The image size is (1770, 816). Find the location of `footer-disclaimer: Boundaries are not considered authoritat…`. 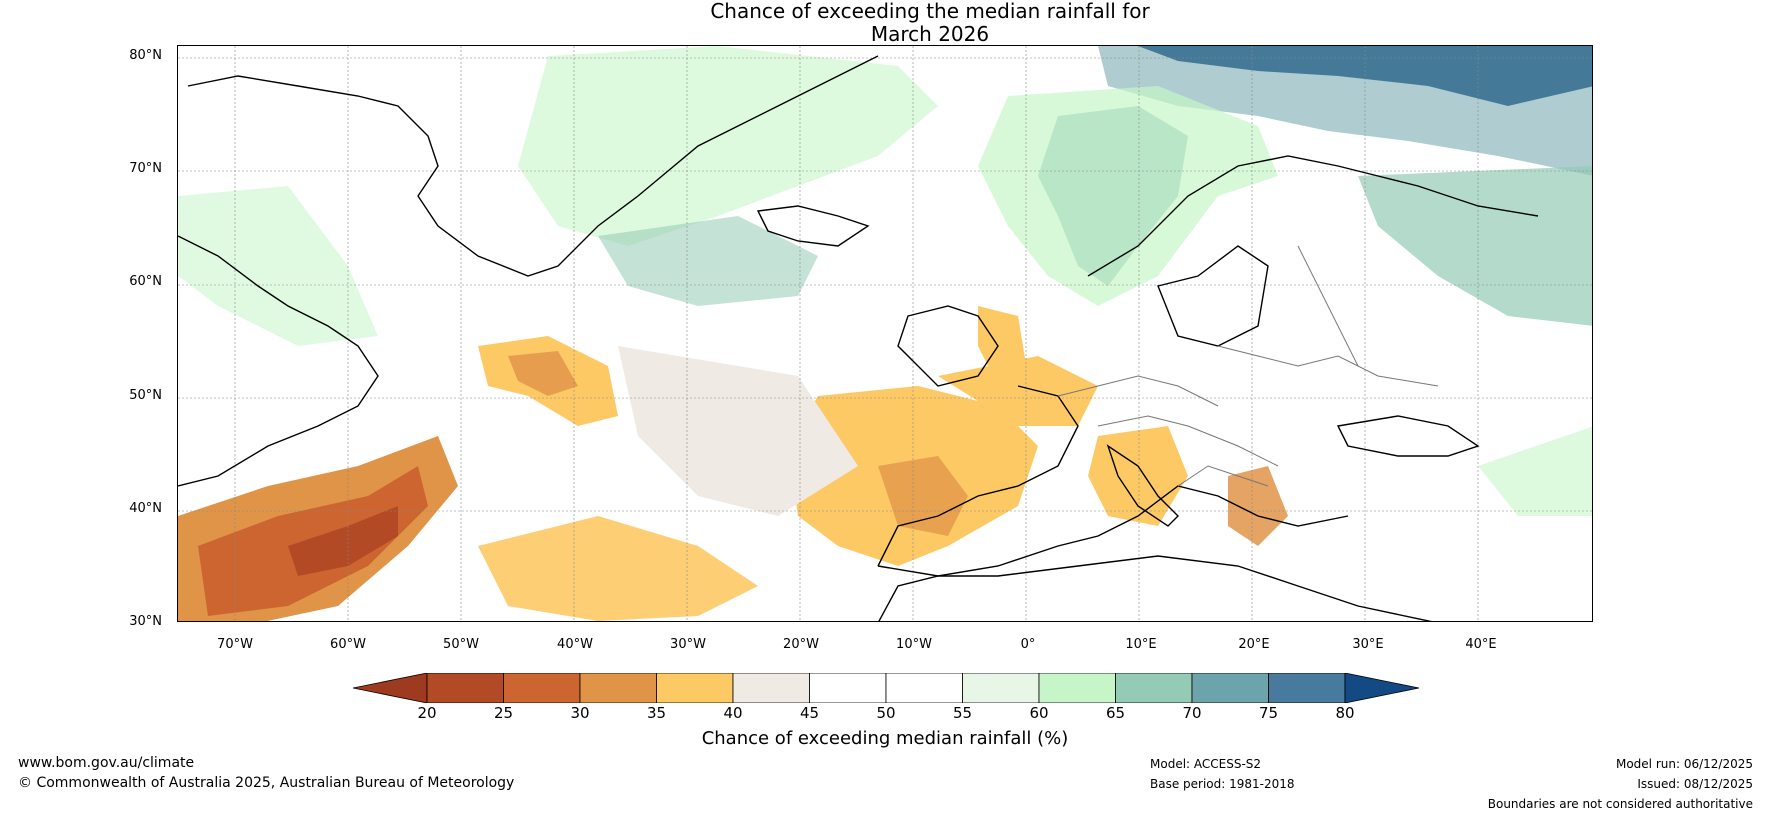

footer-disclaimer: Boundaries are not considered authoritat… is located at coordinates (1620, 804).